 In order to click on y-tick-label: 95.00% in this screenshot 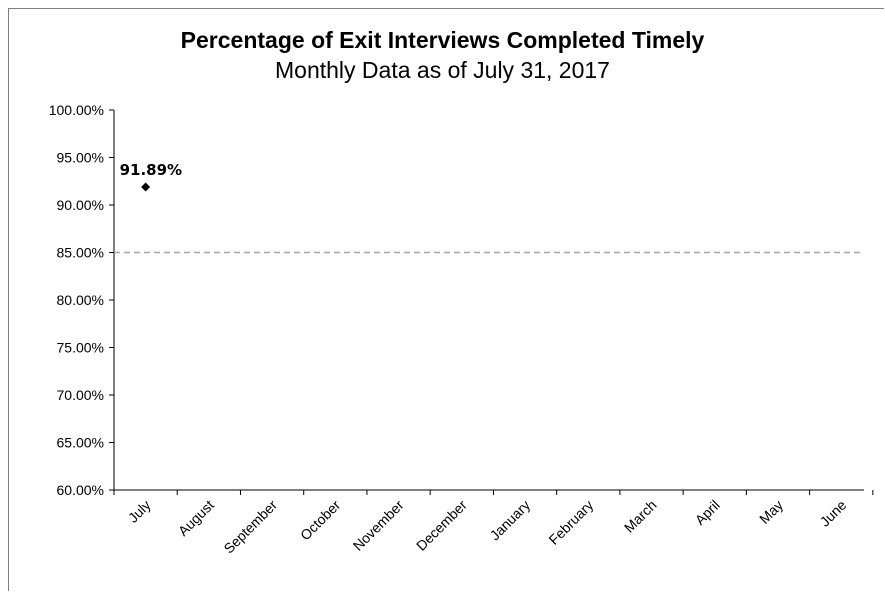, I will do `click(80, 158)`.